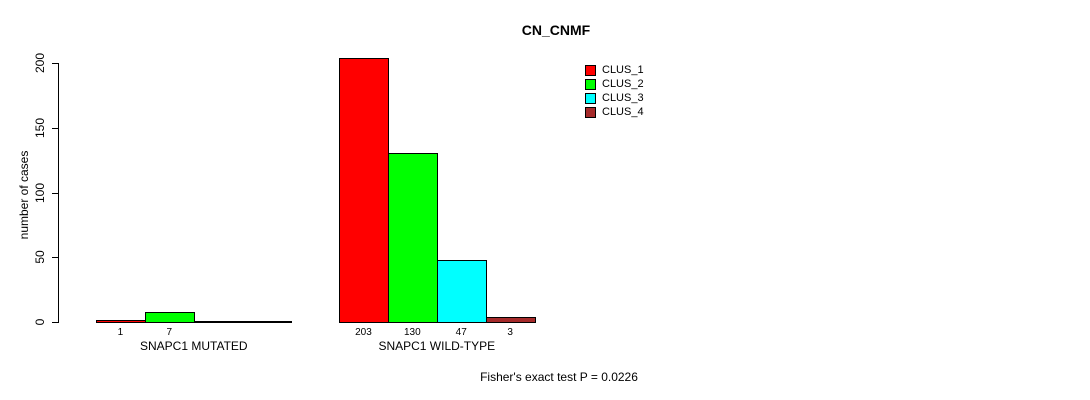 The height and width of the screenshot is (400, 1090). Describe the element at coordinates (40, 127) in the screenshot. I see `y-tick-label: 150` at that location.